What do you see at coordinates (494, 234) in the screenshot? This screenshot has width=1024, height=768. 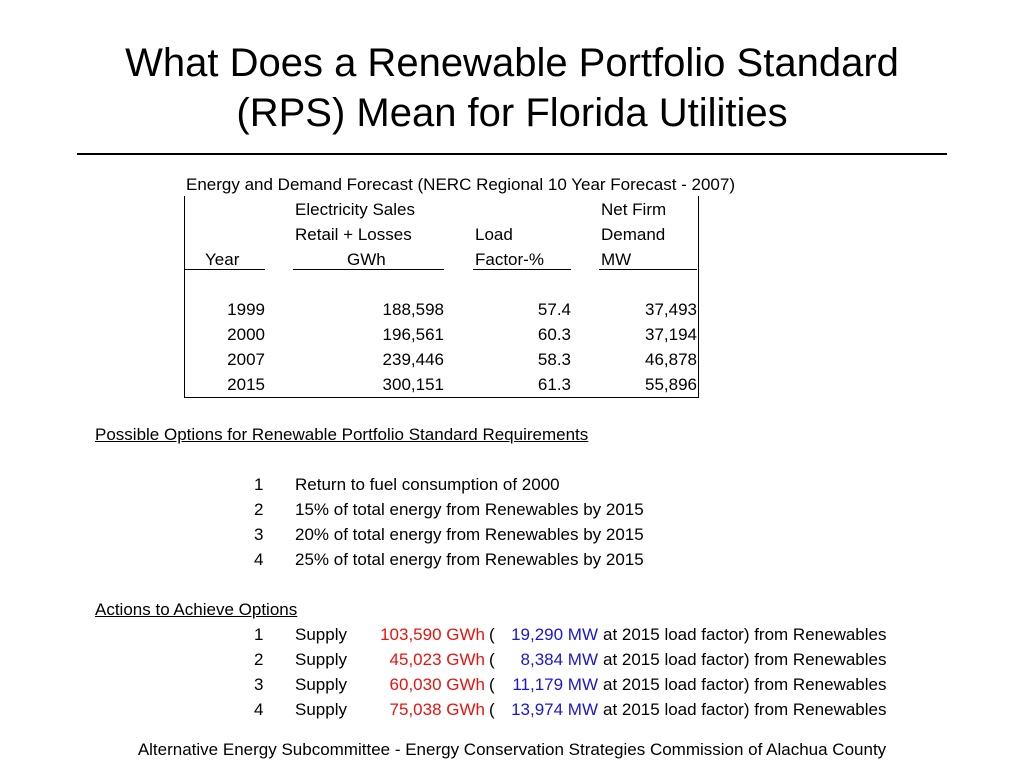 I see `header-load-line-1: Load` at bounding box center [494, 234].